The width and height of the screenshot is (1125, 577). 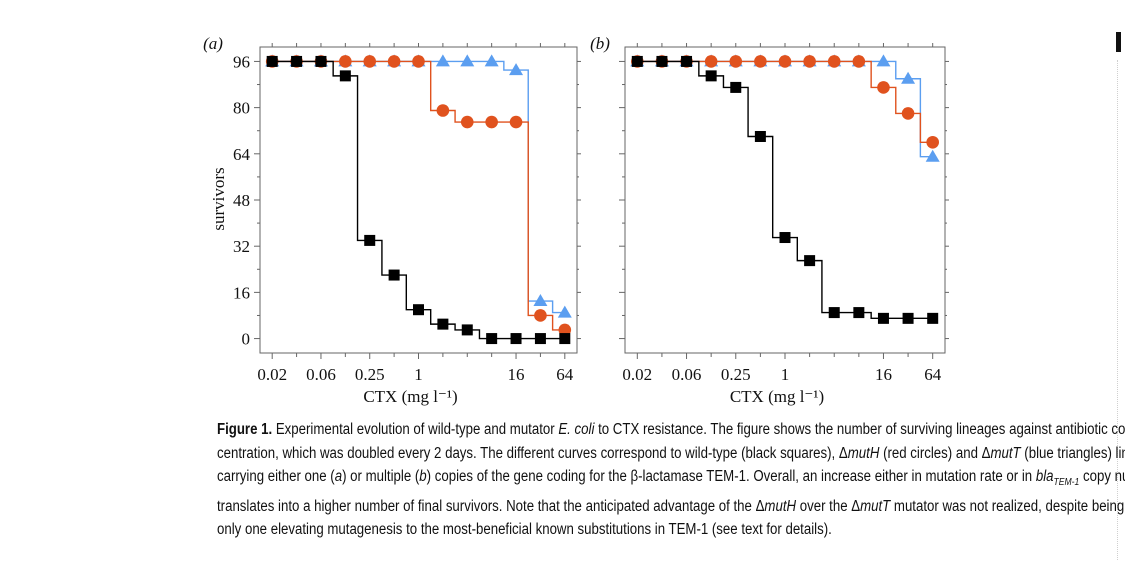 I want to click on panel-label: (a), so click(x=213, y=43).